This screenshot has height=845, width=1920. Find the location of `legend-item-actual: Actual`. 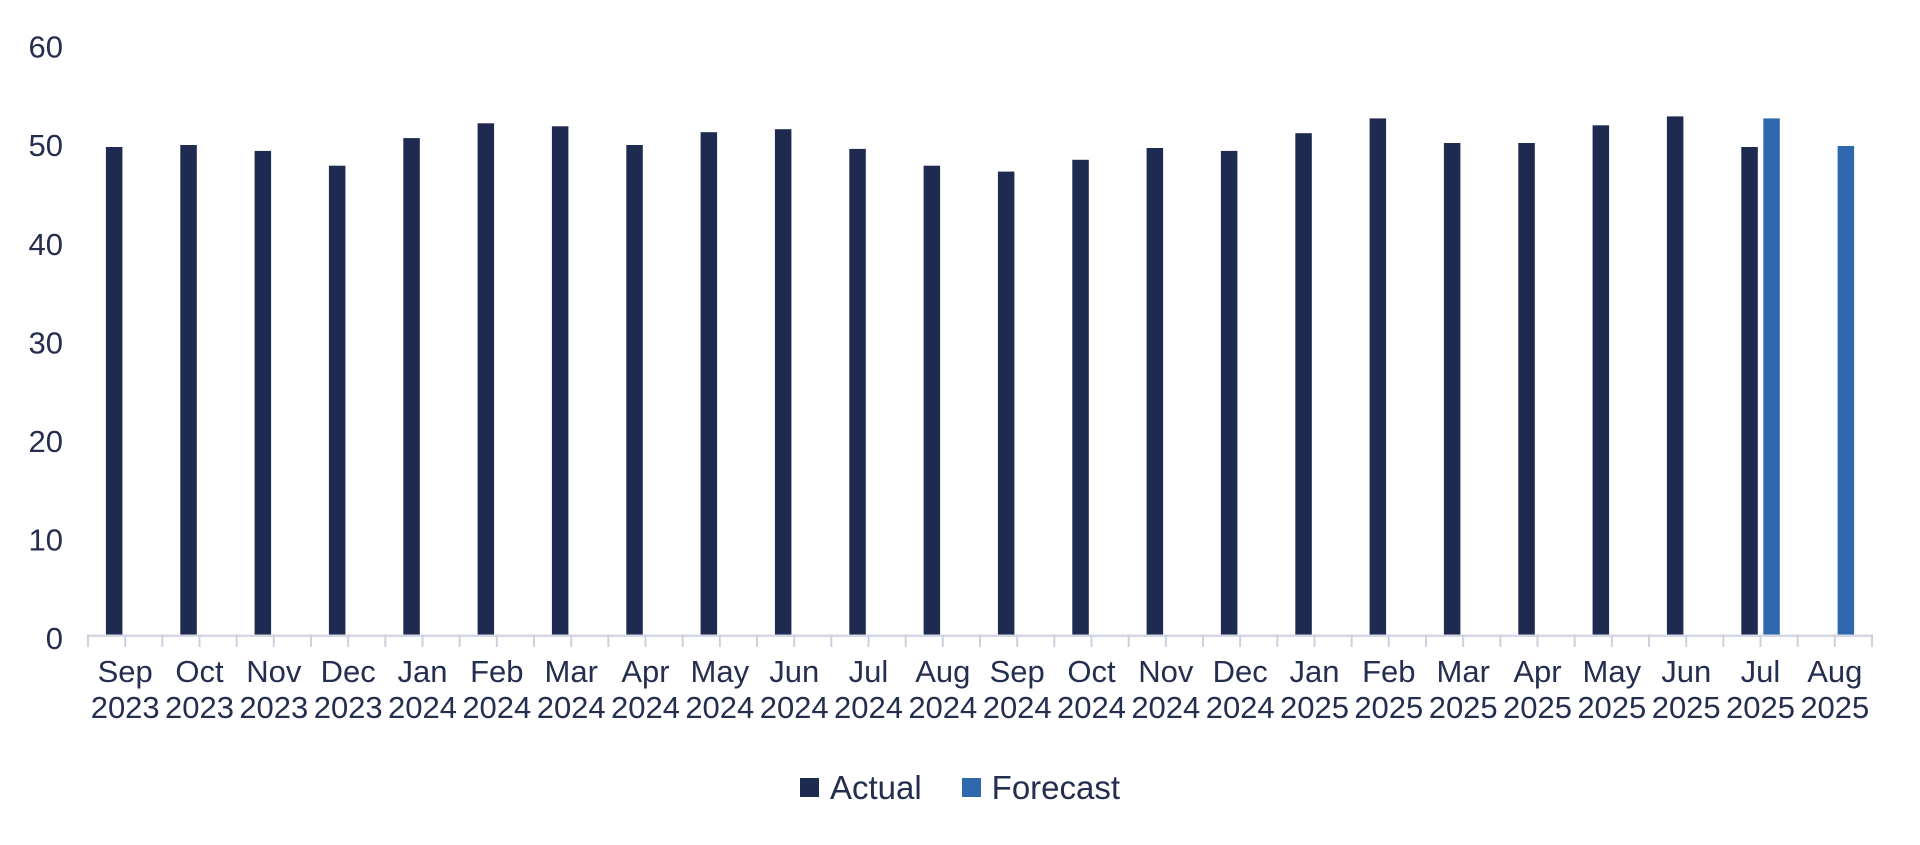

legend-item-actual: Actual is located at coordinates (860, 787).